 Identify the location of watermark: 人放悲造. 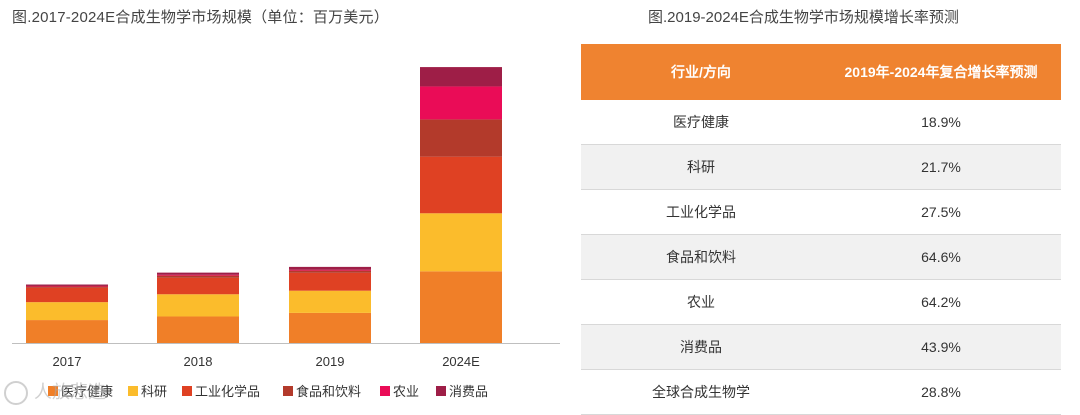
(55, 392).